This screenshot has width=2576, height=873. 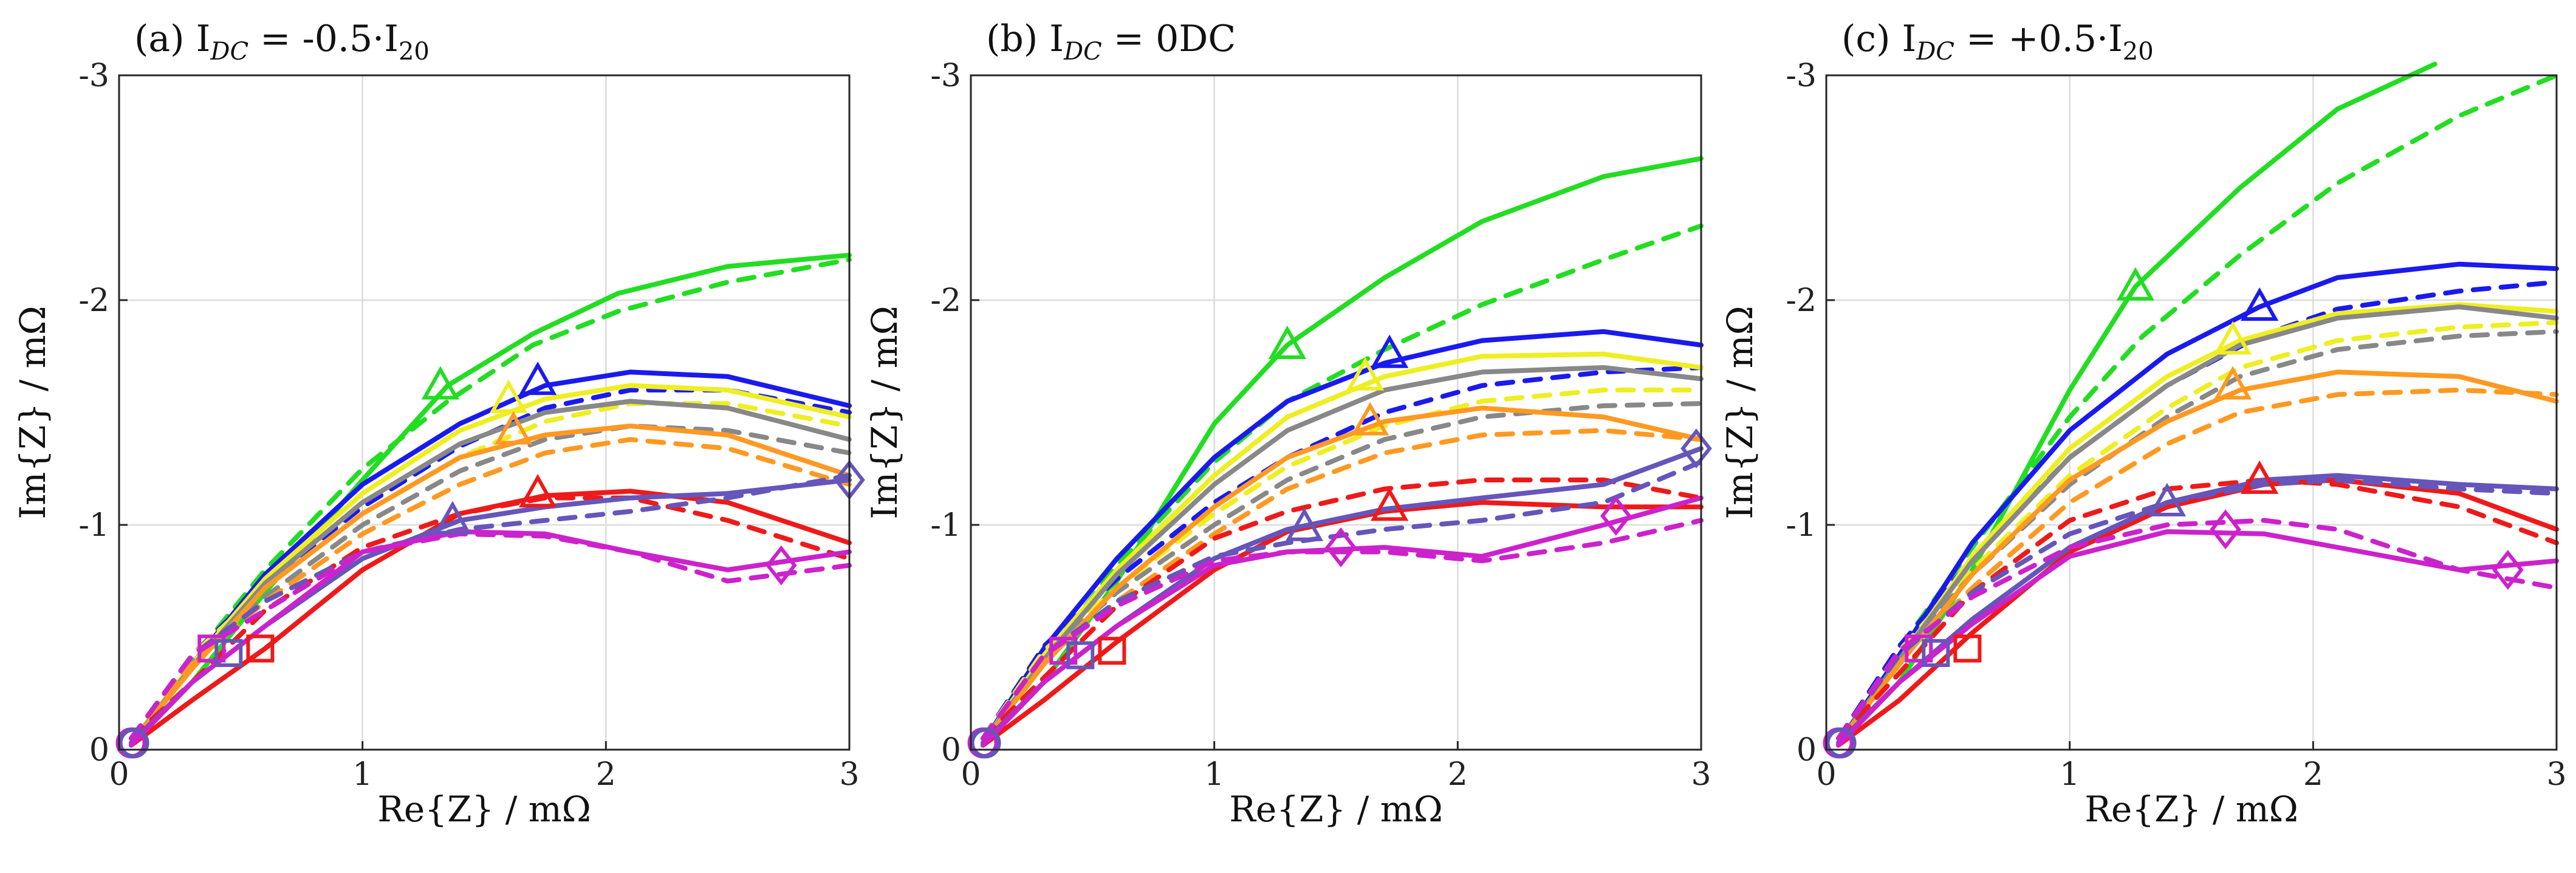 I want to click on series-line-red, so click(x=2197, y=613).